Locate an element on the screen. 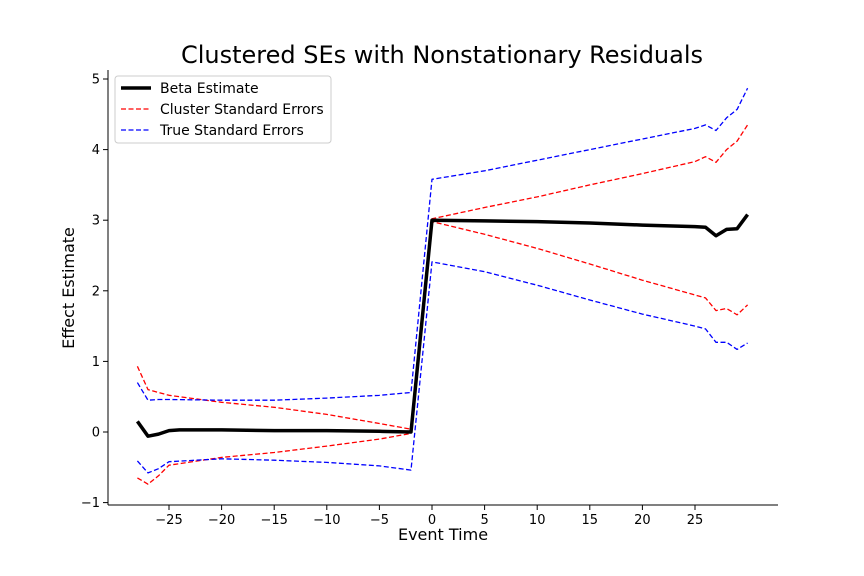  x-tick-label: 10 is located at coordinates (537, 520).